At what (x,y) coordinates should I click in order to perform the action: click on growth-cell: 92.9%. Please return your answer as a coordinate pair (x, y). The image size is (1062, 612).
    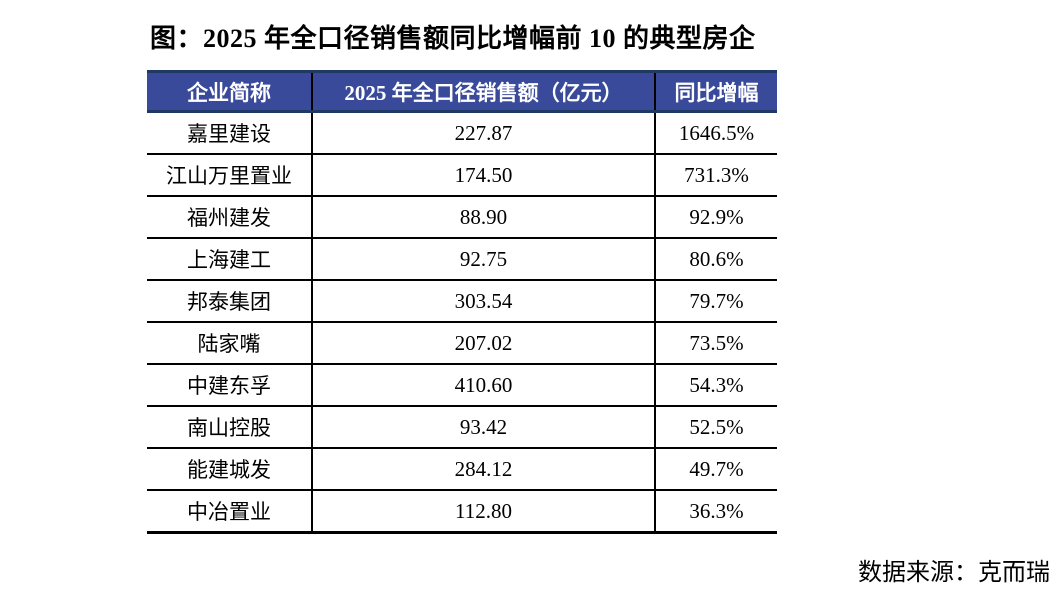
    Looking at the image, I should click on (716, 217).